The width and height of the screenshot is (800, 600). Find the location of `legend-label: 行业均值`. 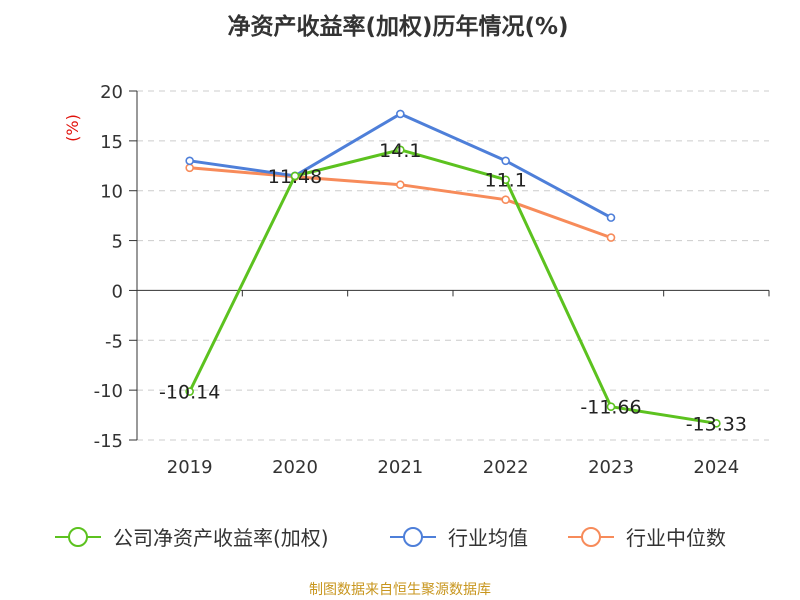

legend-label: 行业均值 is located at coordinates (488, 538).